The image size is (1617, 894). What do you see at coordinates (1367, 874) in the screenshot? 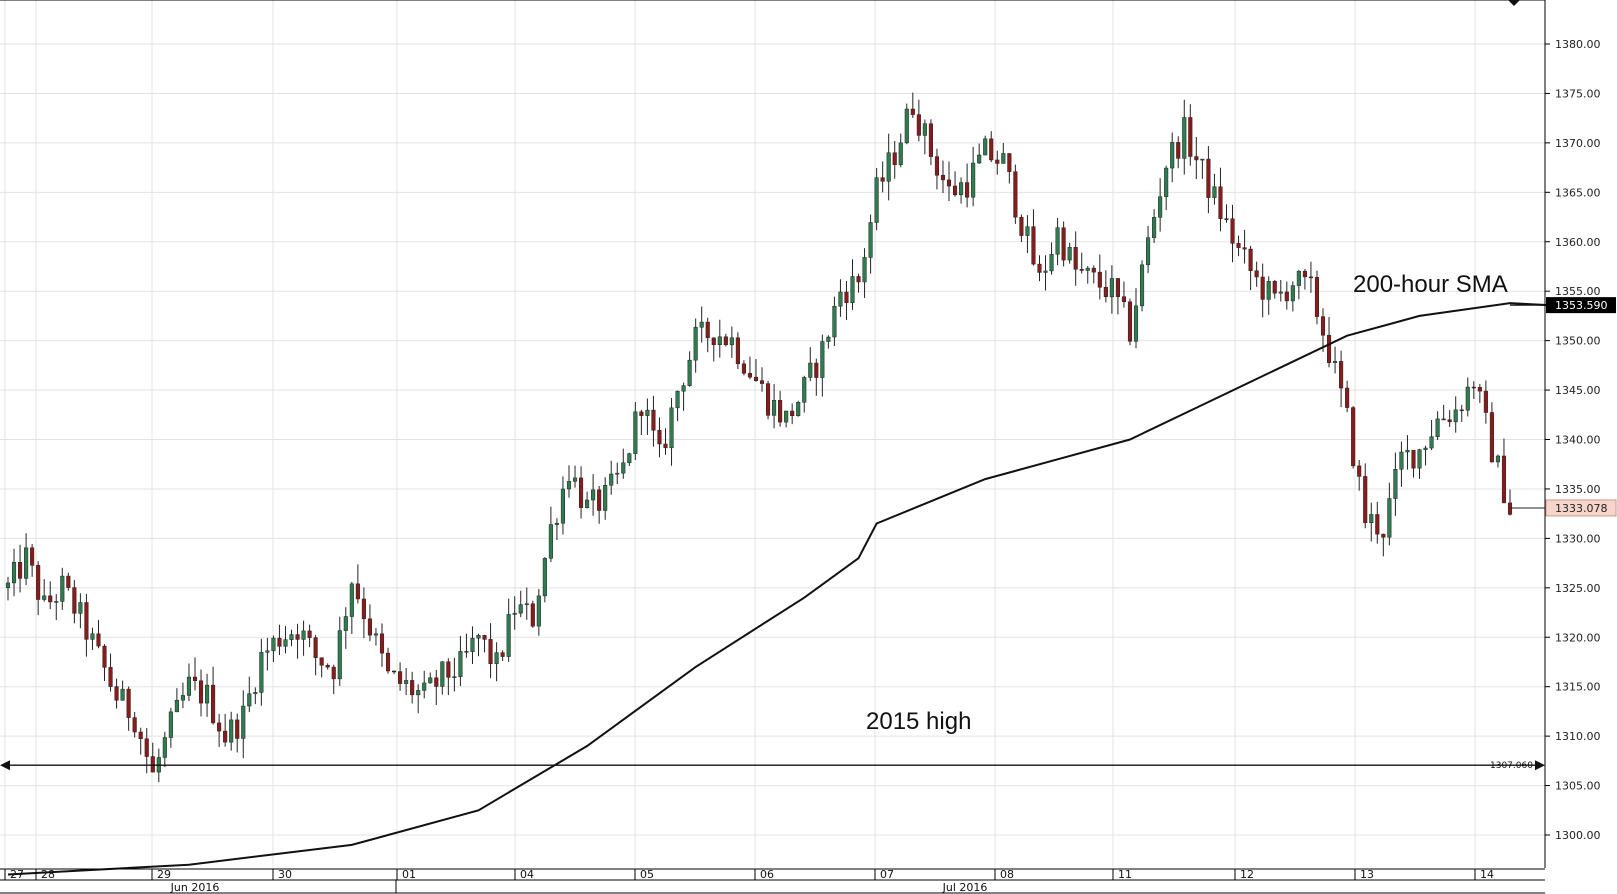
I see `x-day-label: 13` at bounding box center [1367, 874].